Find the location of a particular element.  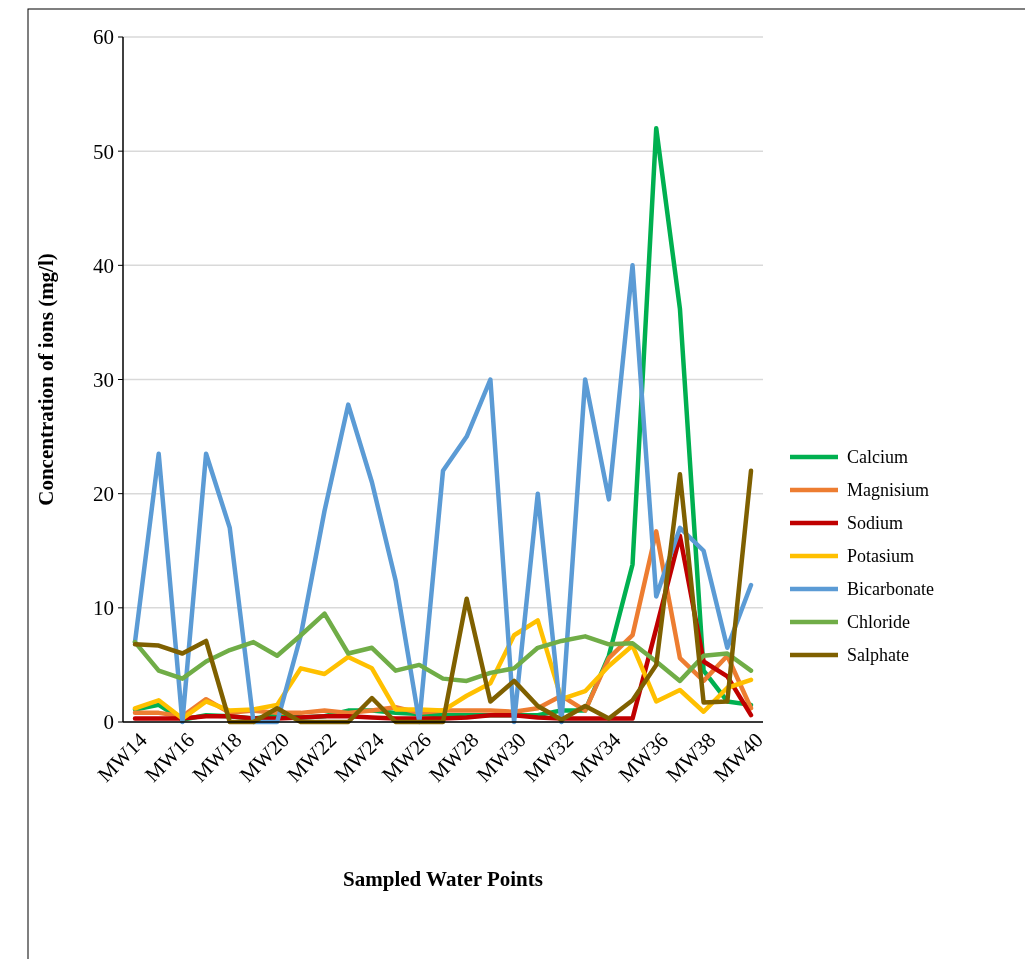

line-series is located at coordinates (443, 647).